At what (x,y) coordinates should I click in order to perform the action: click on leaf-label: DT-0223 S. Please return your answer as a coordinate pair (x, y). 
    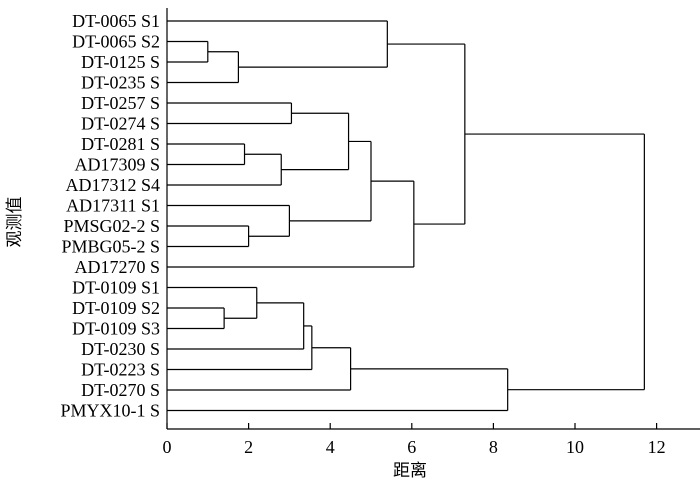
    Looking at the image, I should click on (120, 370).